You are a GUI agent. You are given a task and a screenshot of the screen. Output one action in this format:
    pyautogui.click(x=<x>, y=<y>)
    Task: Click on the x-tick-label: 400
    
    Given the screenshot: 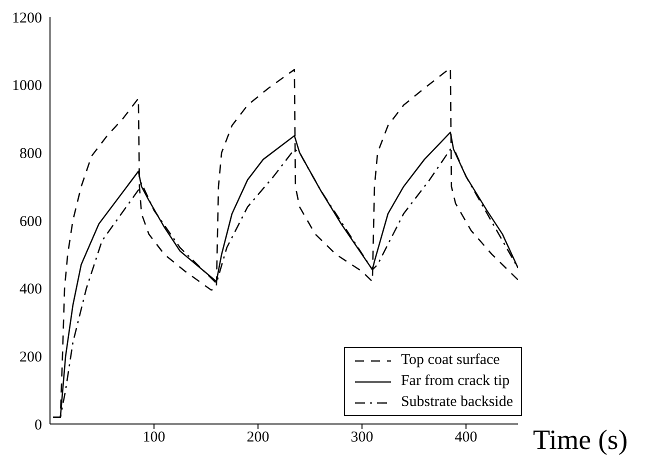 What is the action you would take?
    pyautogui.click(x=466, y=438)
    